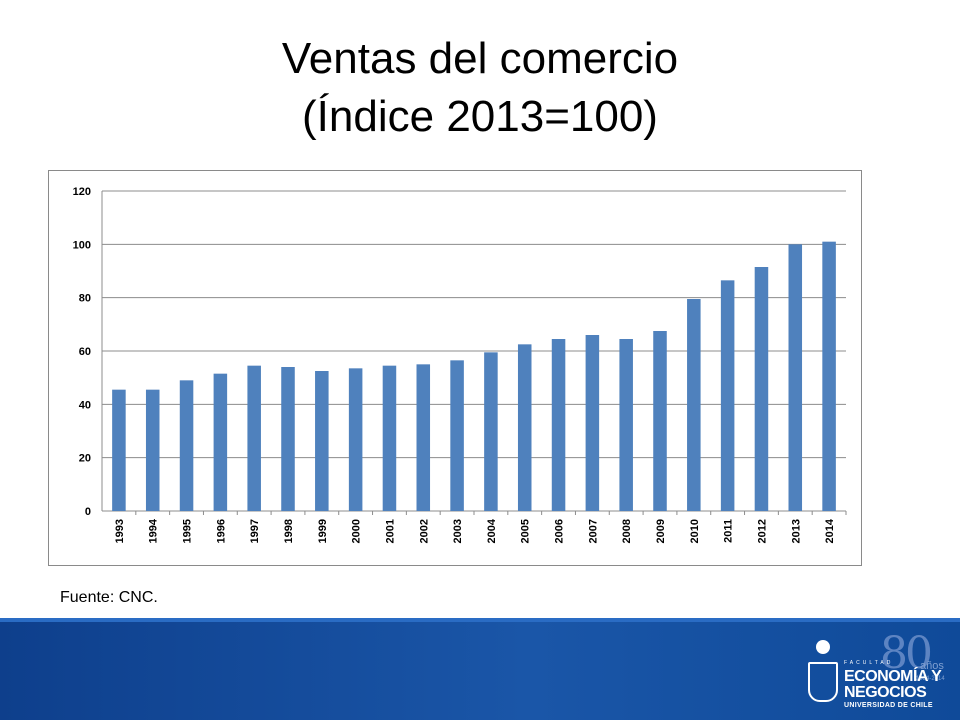 This screenshot has height=720, width=960. What do you see at coordinates (492, 530) in the screenshot?
I see `x-tick-label: 2004` at bounding box center [492, 530].